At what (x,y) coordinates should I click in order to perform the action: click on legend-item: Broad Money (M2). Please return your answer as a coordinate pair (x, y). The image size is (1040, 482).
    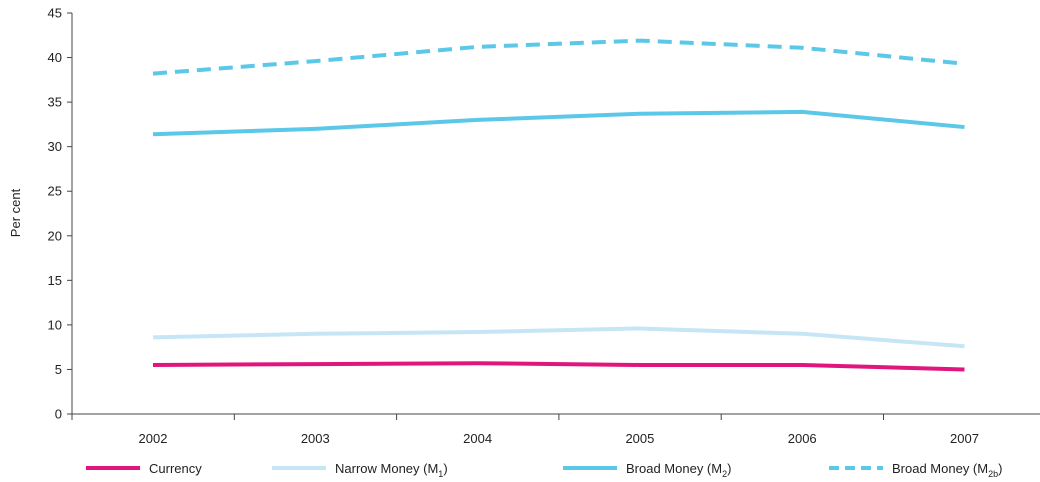
    Looking at the image, I should click on (647, 470).